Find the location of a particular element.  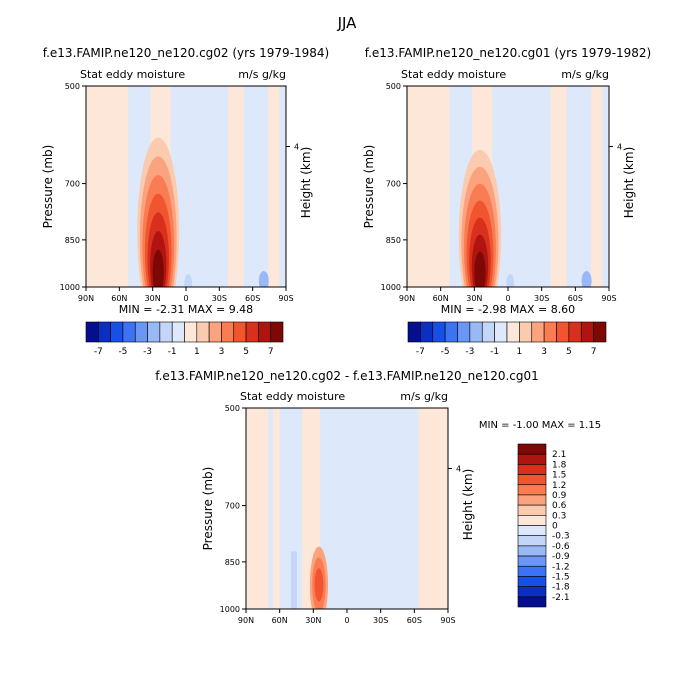

colorbar-tick-label: 1 is located at coordinates (197, 352).